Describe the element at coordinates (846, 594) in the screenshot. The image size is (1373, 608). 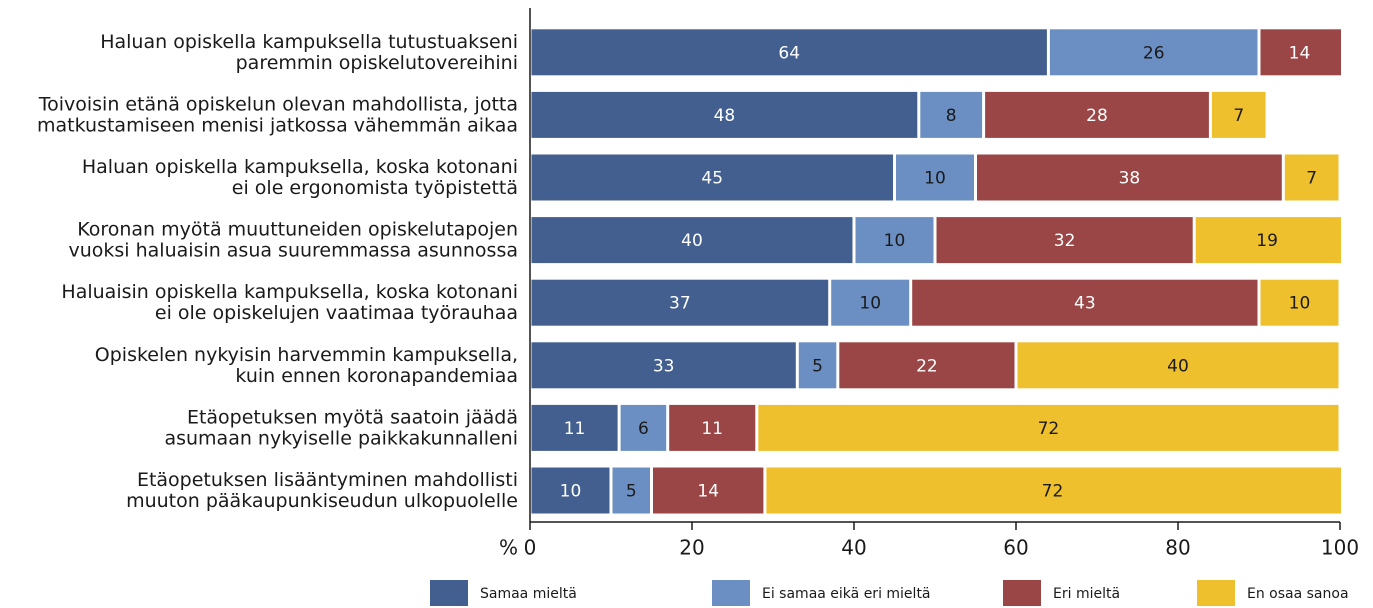
I see `legend-label: Ei samaa eikä eri mieltä` at that location.